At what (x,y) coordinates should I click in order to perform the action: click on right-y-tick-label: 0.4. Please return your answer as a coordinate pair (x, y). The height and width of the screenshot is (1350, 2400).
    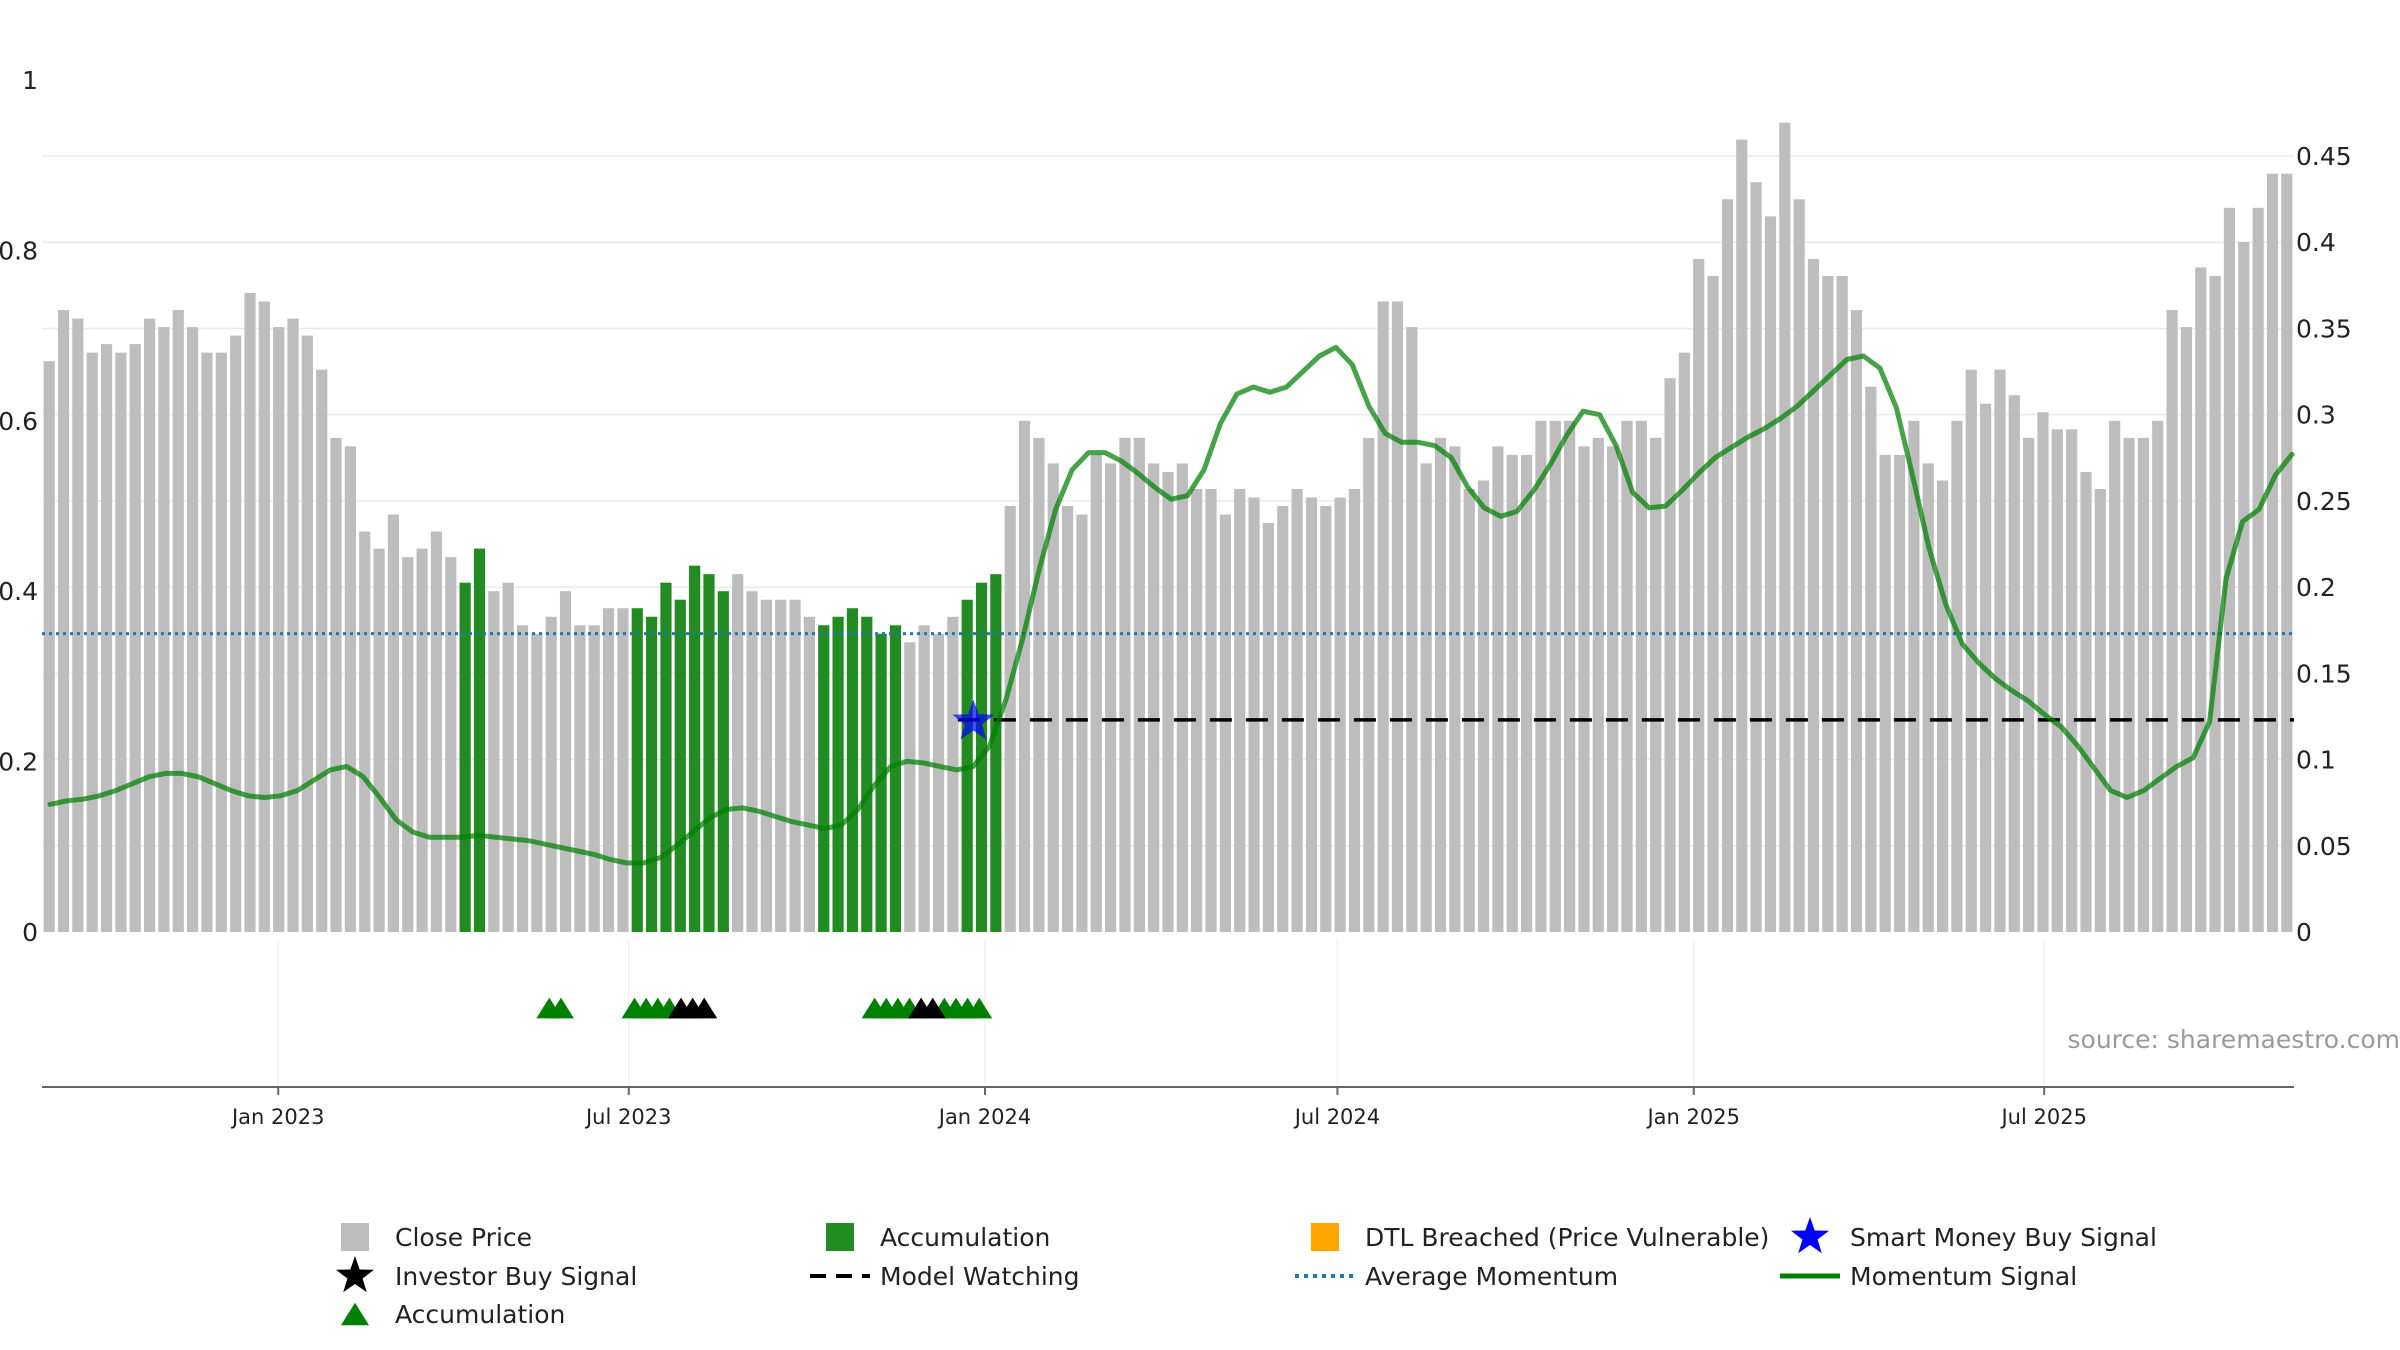
    Looking at the image, I should click on (2316, 242).